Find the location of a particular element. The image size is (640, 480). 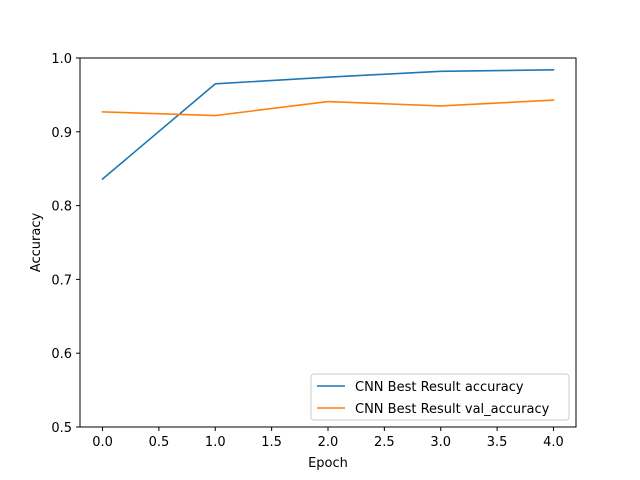

legend-label-0: CNN Best Result accuracy is located at coordinates (439, 387).